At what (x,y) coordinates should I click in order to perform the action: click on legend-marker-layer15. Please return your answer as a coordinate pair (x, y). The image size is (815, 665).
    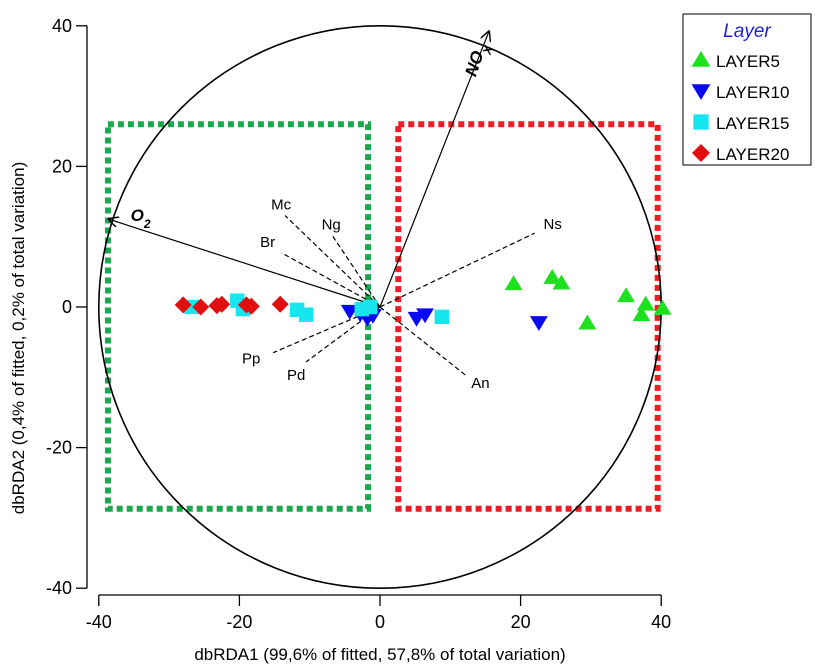
    Looking at the image, I should click on (701, 122).